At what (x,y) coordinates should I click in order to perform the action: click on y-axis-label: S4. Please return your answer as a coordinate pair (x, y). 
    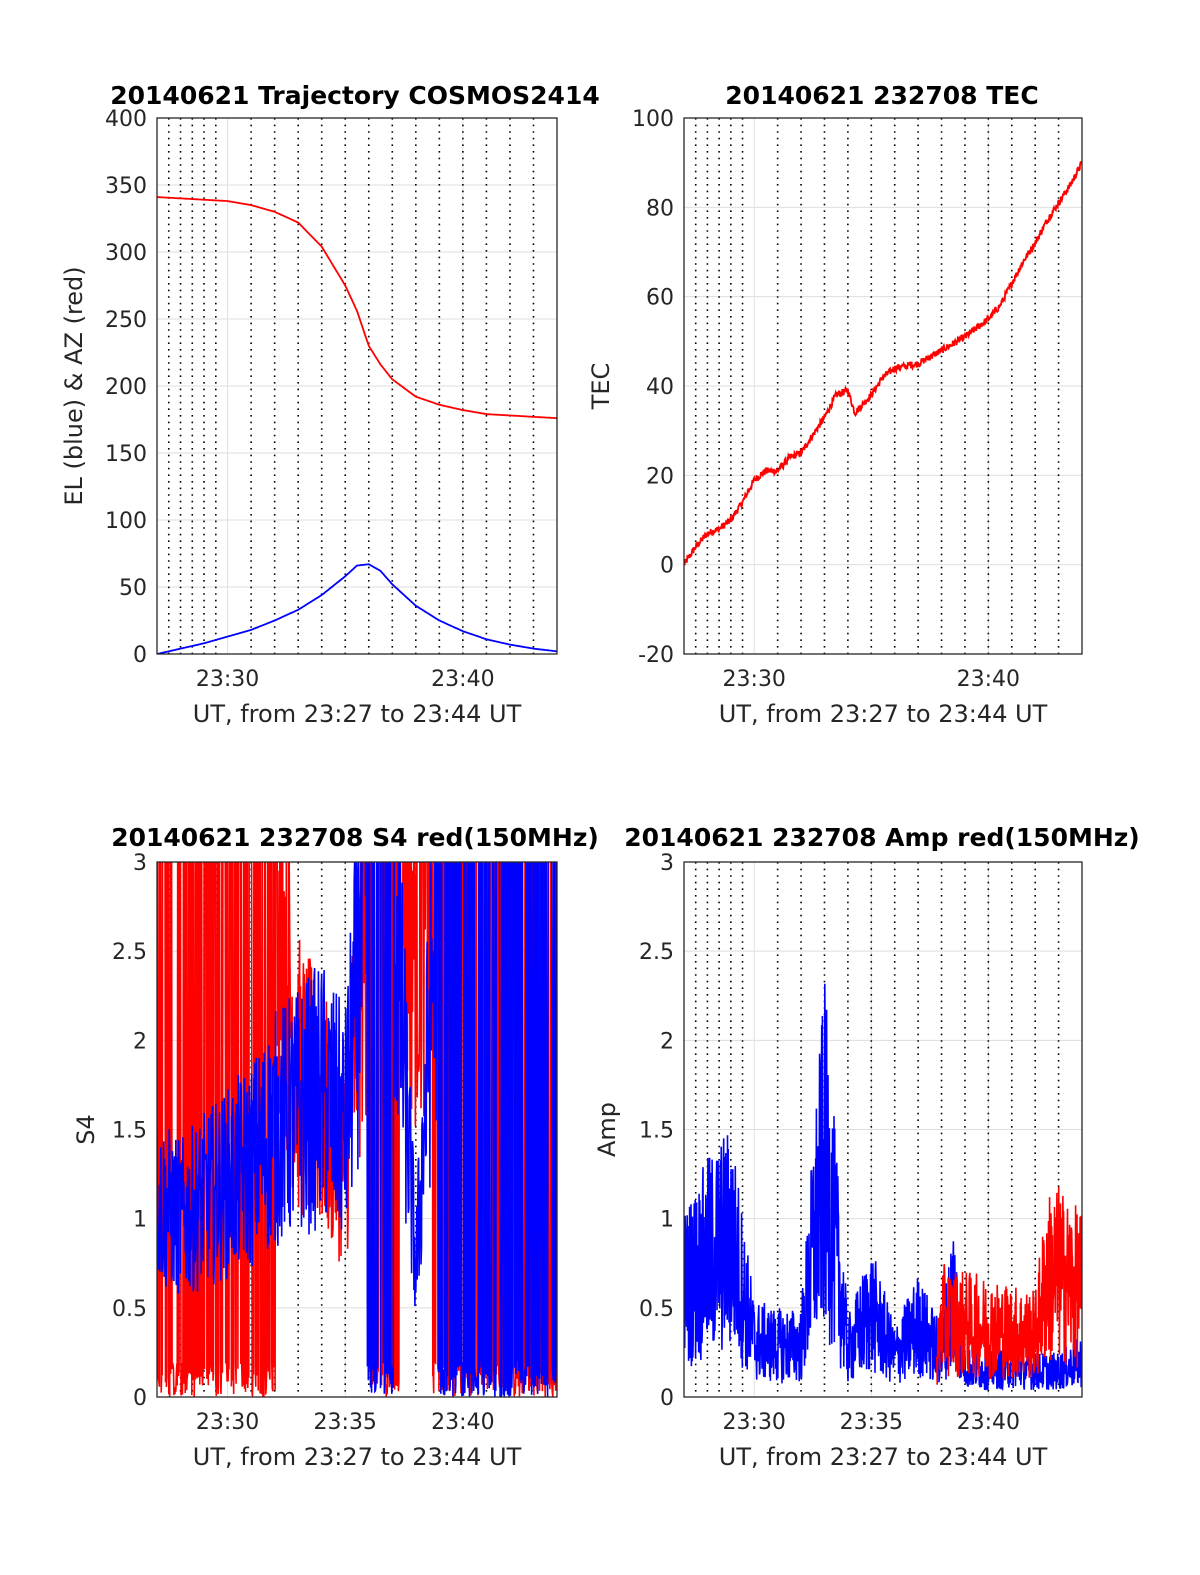
    Looking at the image, I should click on (86, 1129).